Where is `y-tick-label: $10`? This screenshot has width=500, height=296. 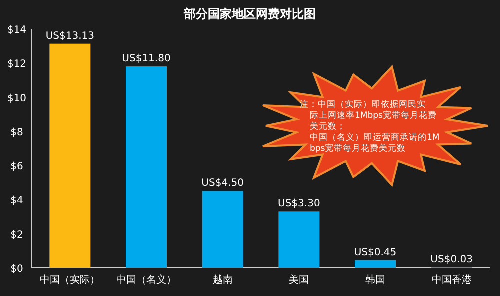
y-tick-label: $10 is located at coordinates (17, 98).